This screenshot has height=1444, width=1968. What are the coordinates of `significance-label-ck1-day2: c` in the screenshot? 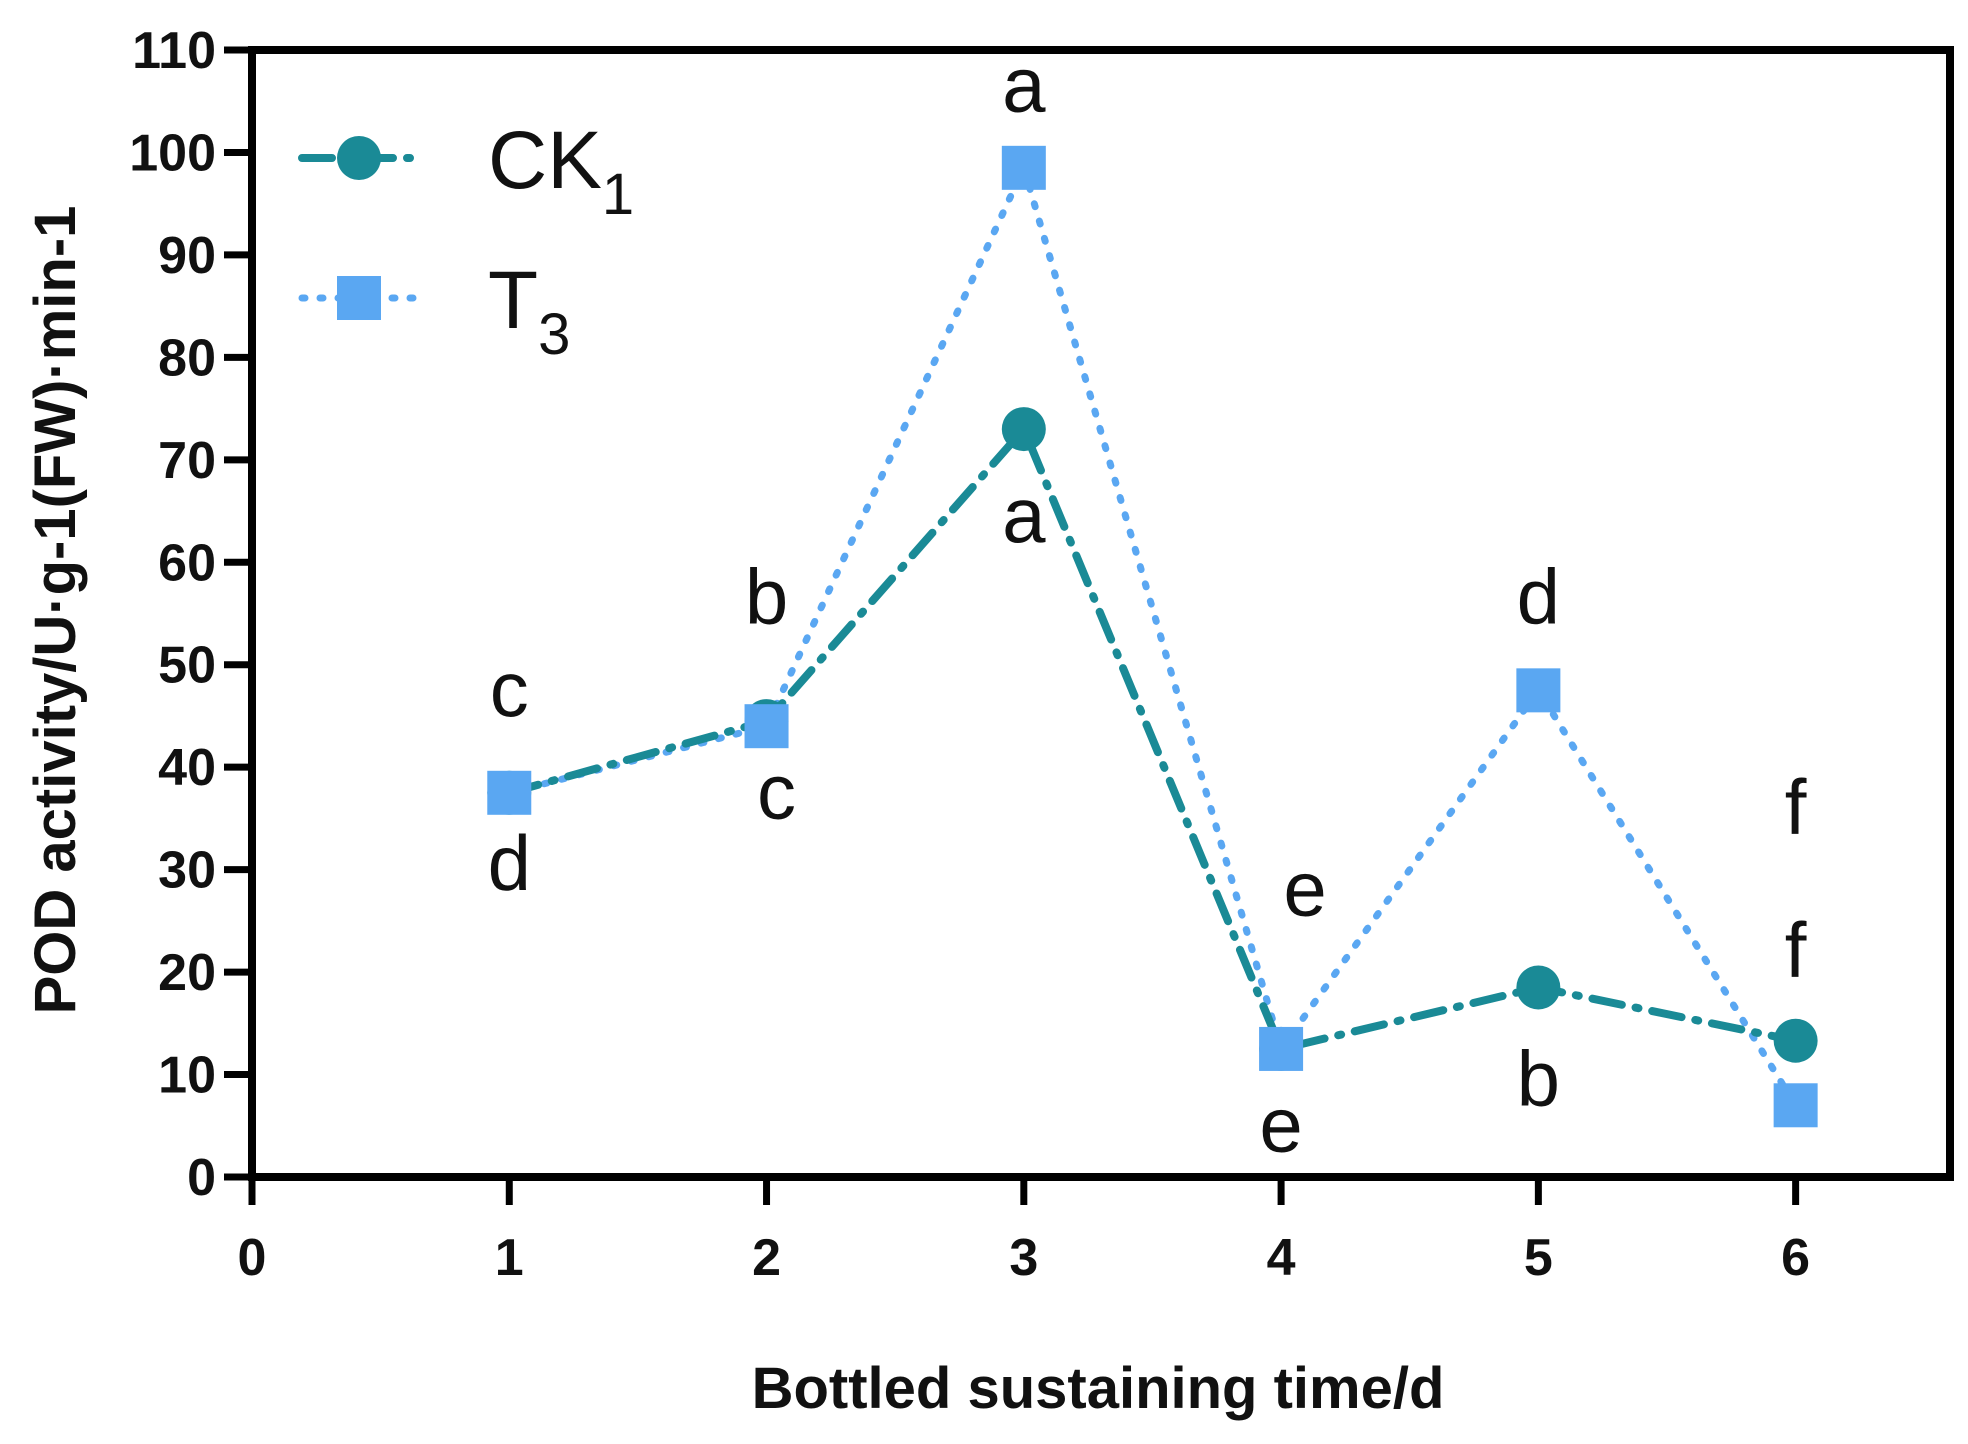 It's located at (776, 791).